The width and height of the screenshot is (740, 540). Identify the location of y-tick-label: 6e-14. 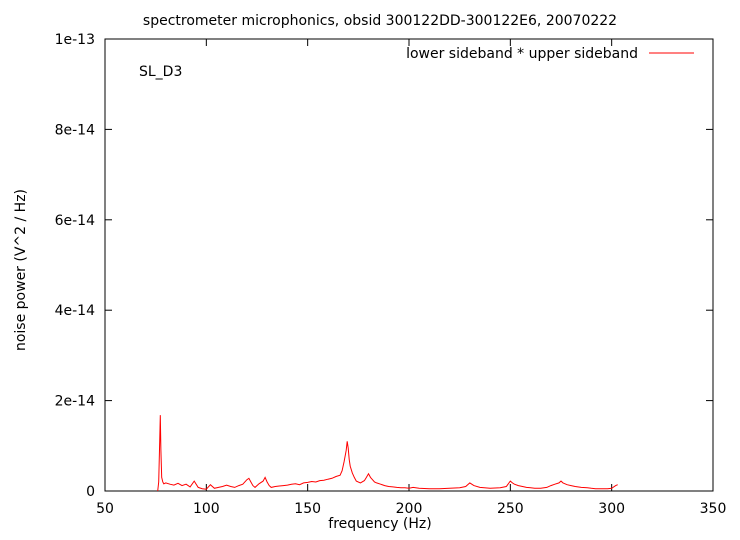
(75, 221).